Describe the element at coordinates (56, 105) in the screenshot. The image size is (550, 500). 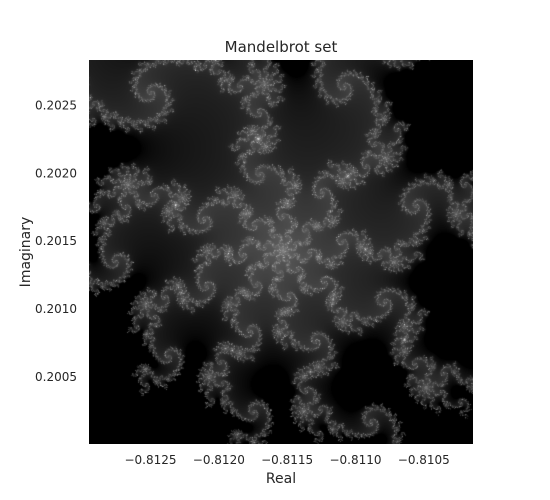
I see `y-tick-label: 0.2025` at that location.